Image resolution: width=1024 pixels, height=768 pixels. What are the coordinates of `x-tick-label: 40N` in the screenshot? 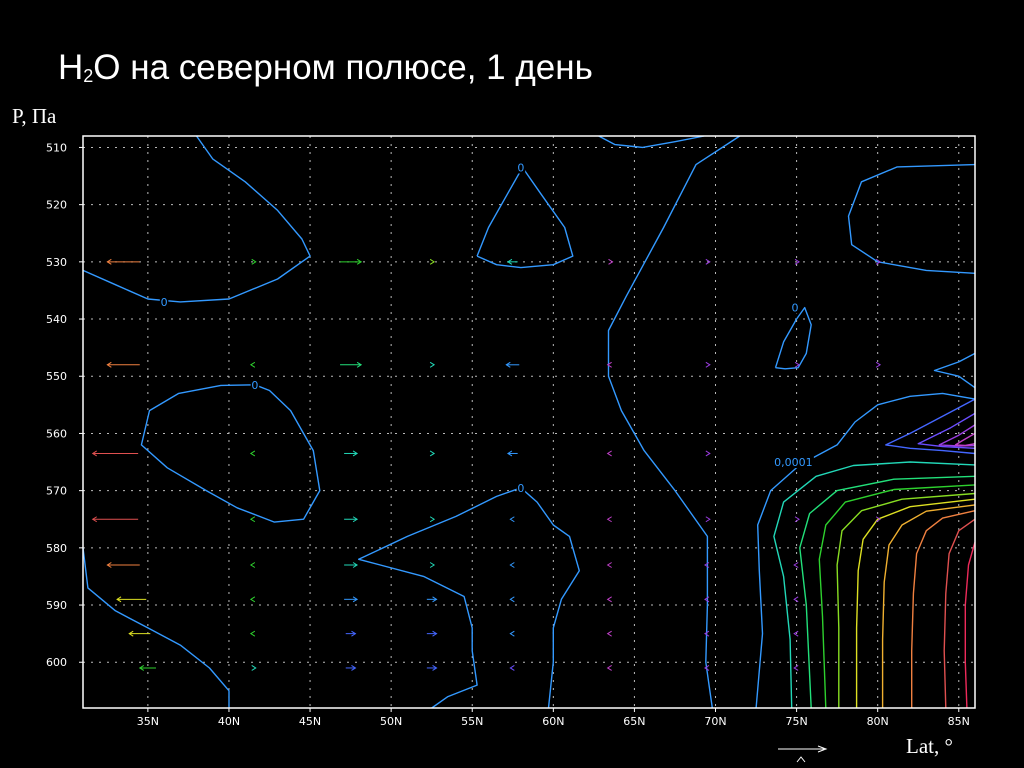 It's located at (229, 721).